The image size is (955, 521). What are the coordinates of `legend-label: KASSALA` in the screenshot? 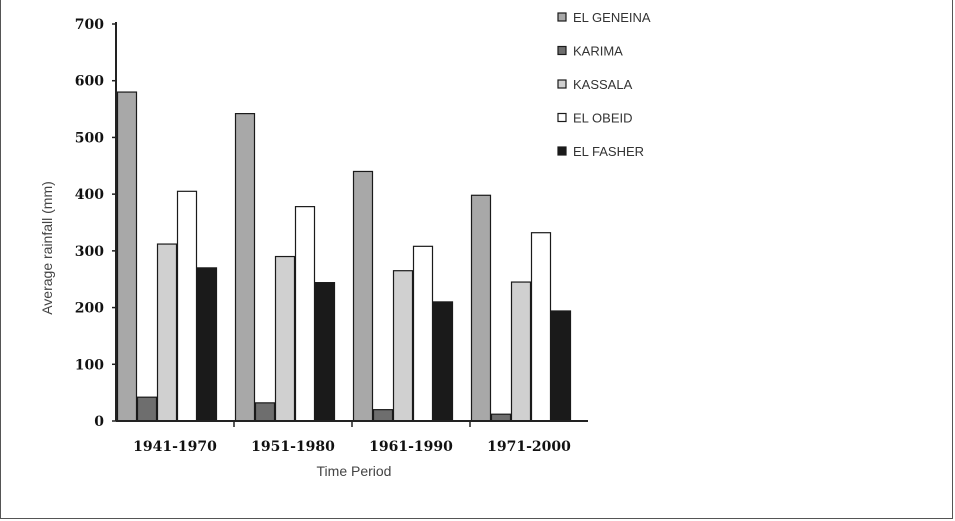 It's located at (603, 84).